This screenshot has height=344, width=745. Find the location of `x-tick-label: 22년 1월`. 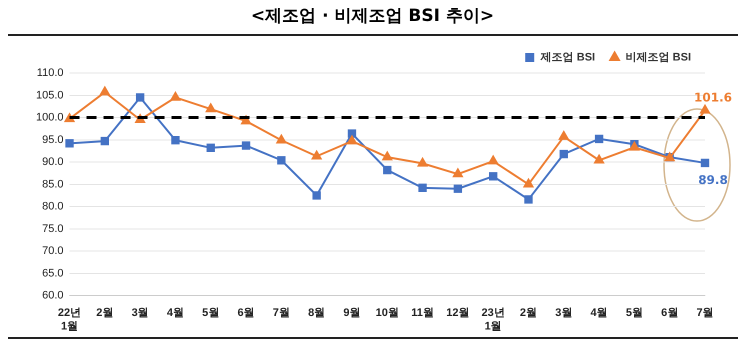

x-tick-label: 22년 1월 is located at coordinates (70, 319).